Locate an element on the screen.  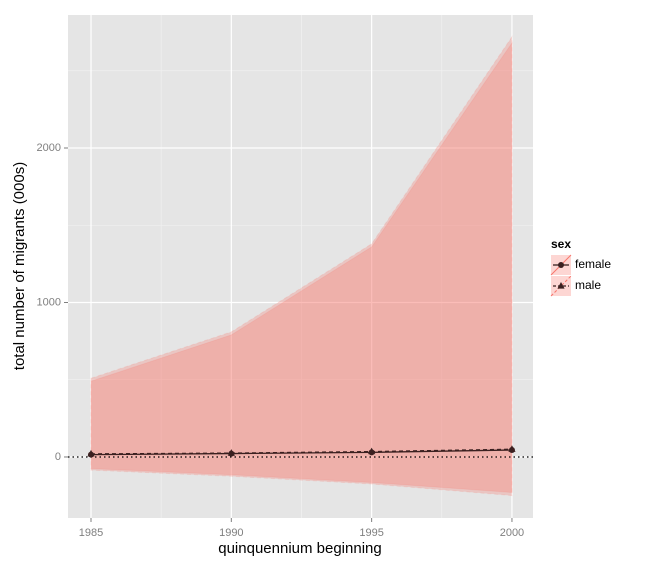
legend-item: female is located at coordinates (580, 265).